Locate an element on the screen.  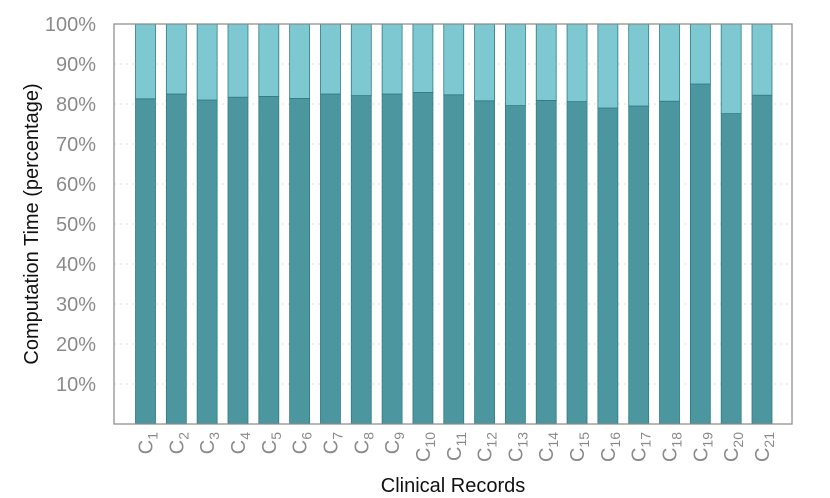
x-tick-label: C21 is located at coordinates (764, 447).